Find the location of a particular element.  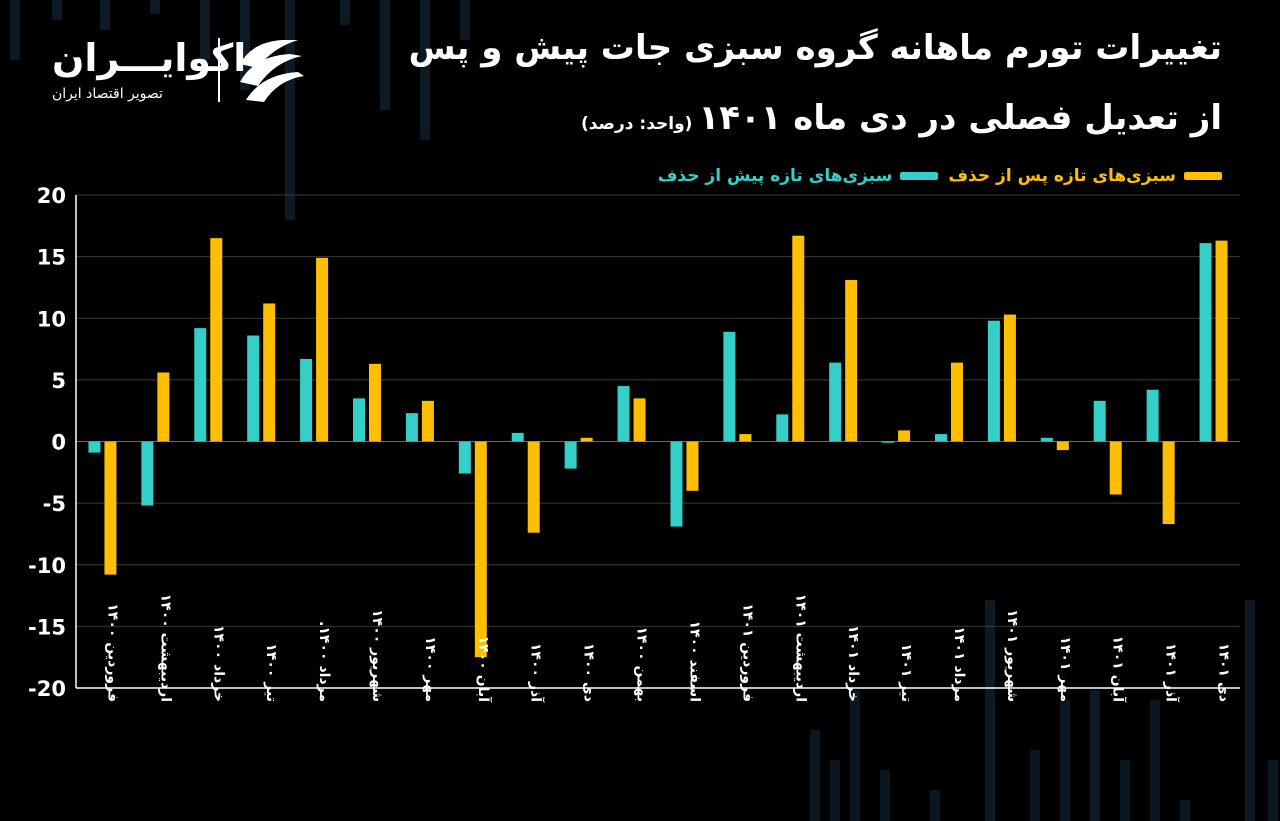

ecoiran-logo-mark-icon is located at coordinates (272, 71).